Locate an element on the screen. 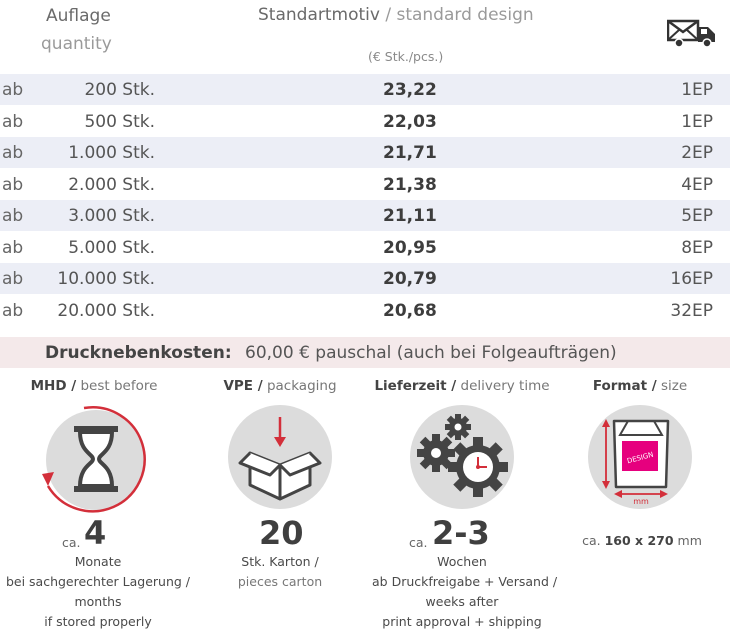  row-shipping: 5EP is located at coordinates (697, 216).